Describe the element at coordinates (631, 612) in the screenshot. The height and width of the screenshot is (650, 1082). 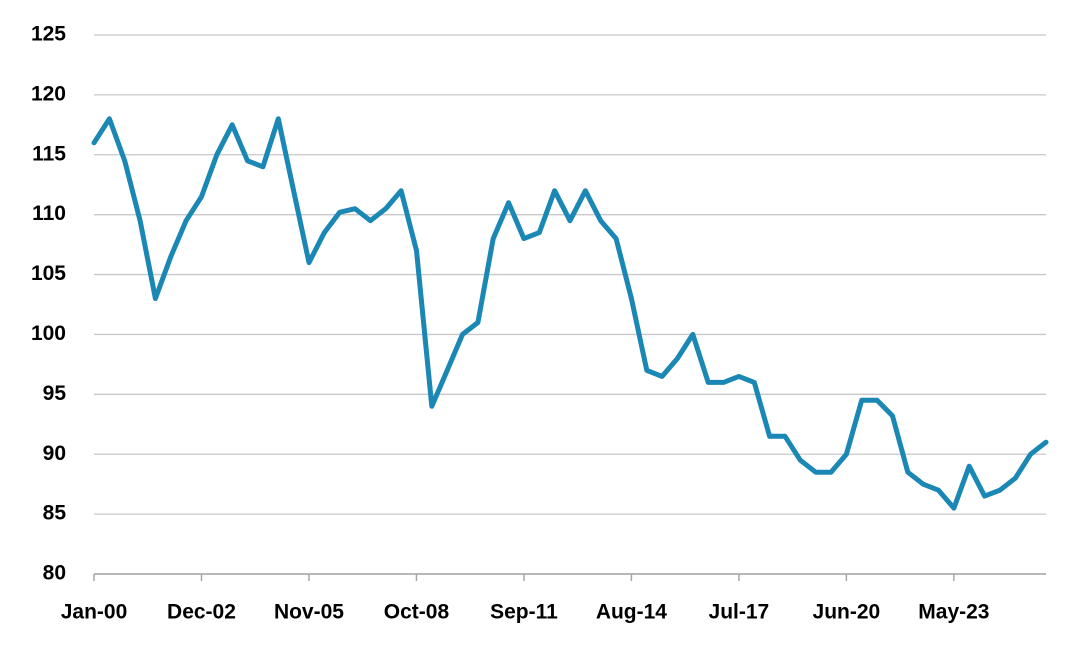
I see `x-tick-label: Aug-14` at that location.